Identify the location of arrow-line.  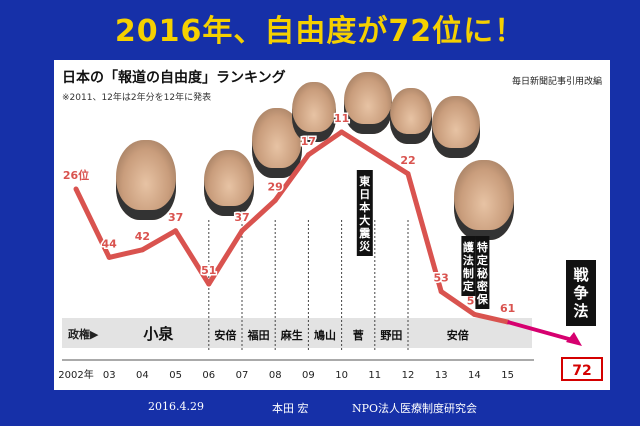
(542, 331).